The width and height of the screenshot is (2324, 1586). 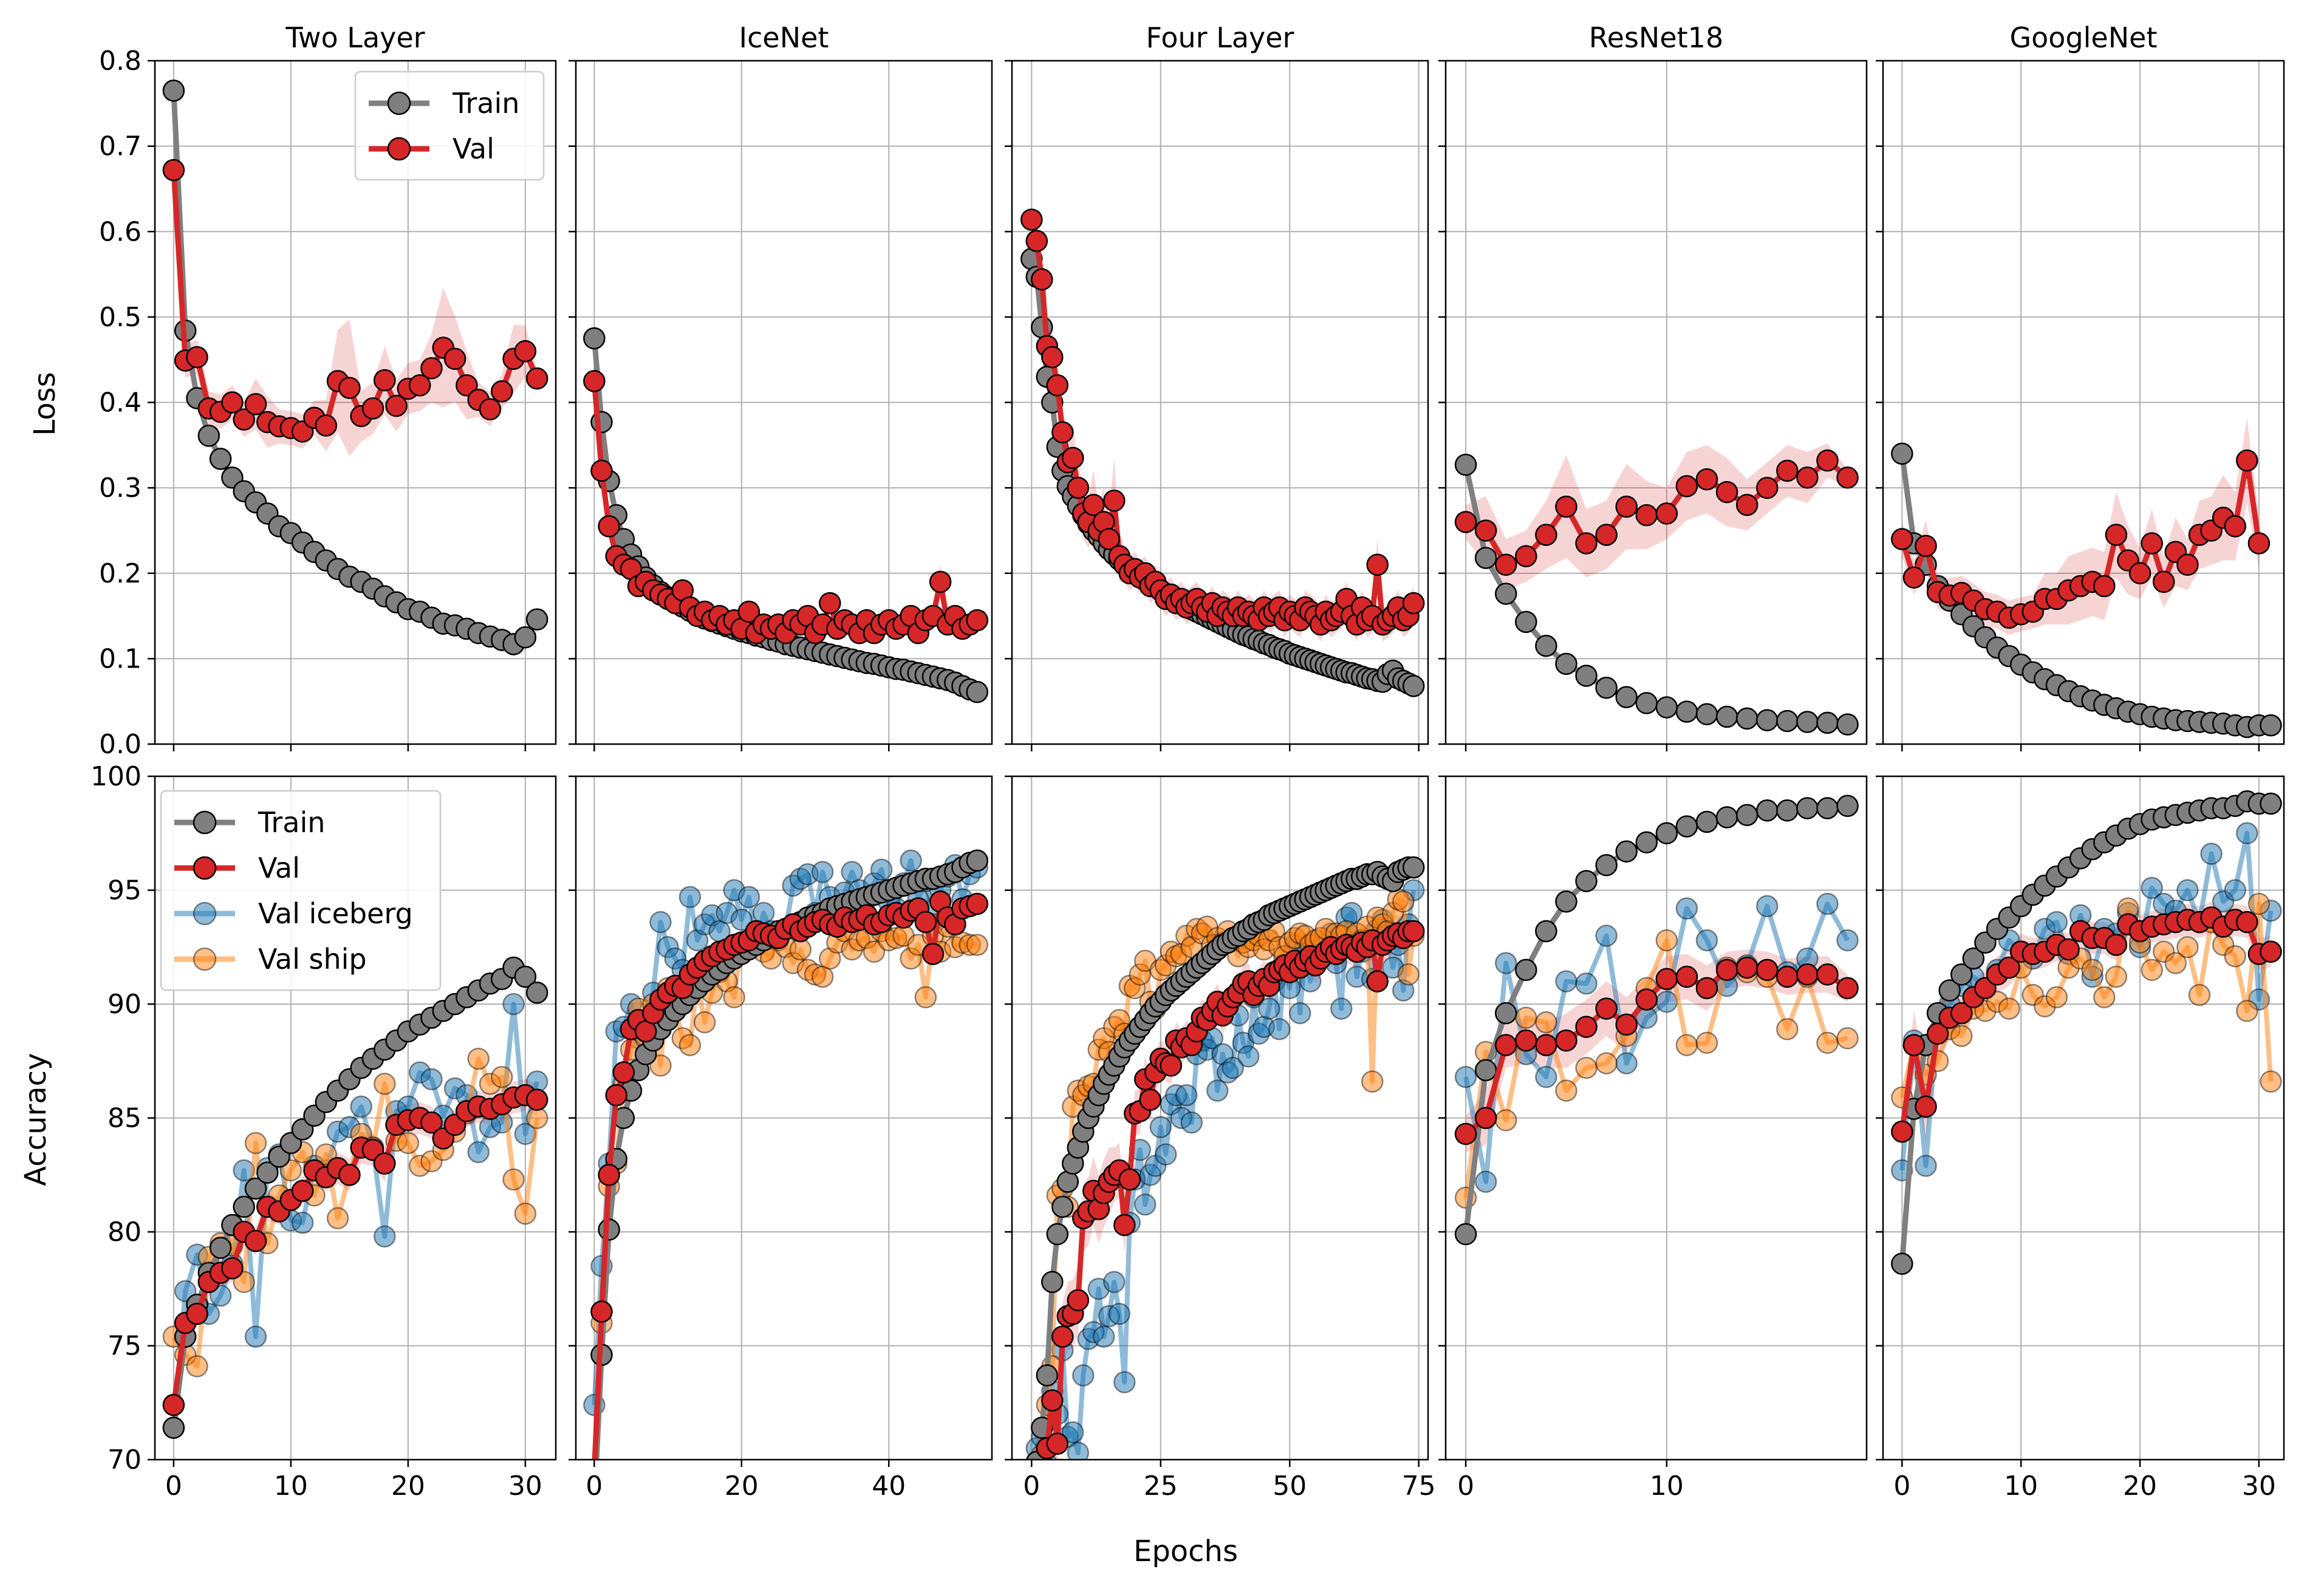 What do you see at coordinates (2084, 37) in the screenshot?
I see `panel-title: GoogleNet` at bounding box center [2084, 37].